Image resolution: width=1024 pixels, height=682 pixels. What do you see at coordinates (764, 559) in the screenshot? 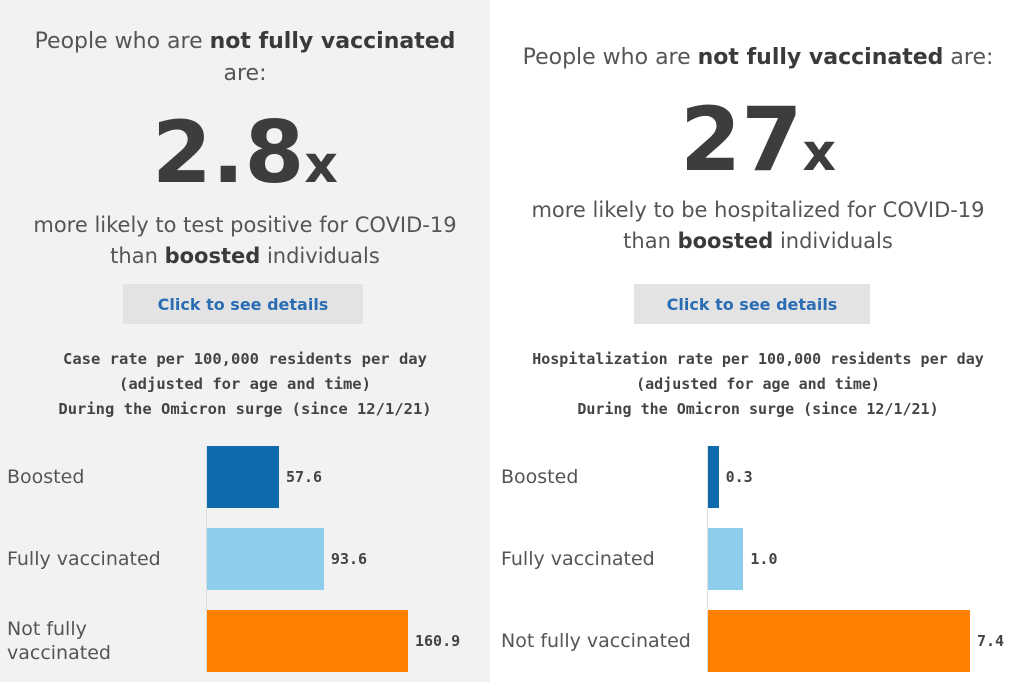
I see `right-value-fully-vaccinated: 1.0` at bounding box center [764, 559].